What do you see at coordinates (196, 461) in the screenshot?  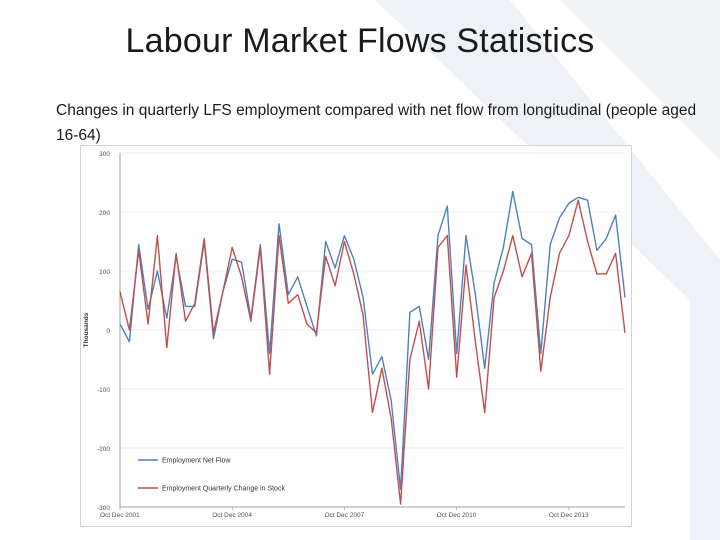 I see `legend-label-1: Employment Net Flow` at bounding box center [196, 461].